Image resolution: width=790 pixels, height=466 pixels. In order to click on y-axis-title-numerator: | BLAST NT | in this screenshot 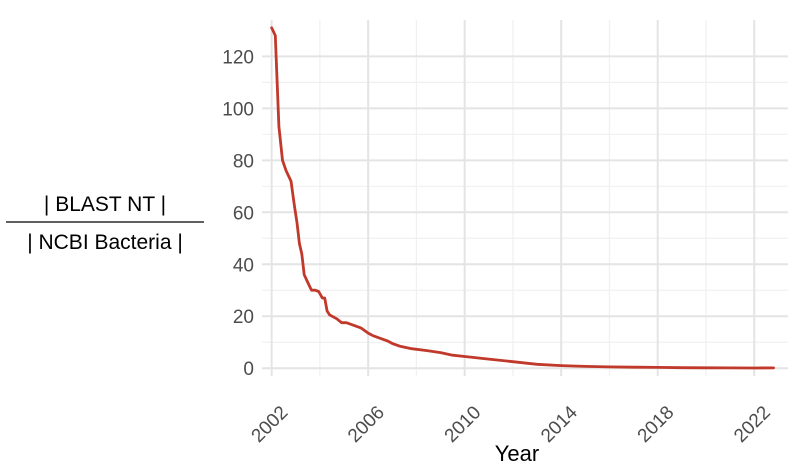, I will do `click(105, 204)`.